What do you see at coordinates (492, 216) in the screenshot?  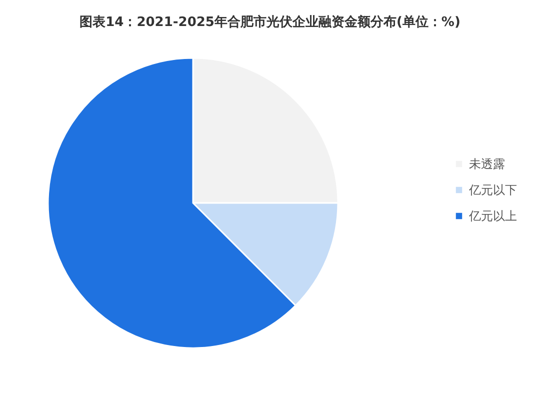 I see `legend-label: 亿元以上` at bounding box center [492, 216].